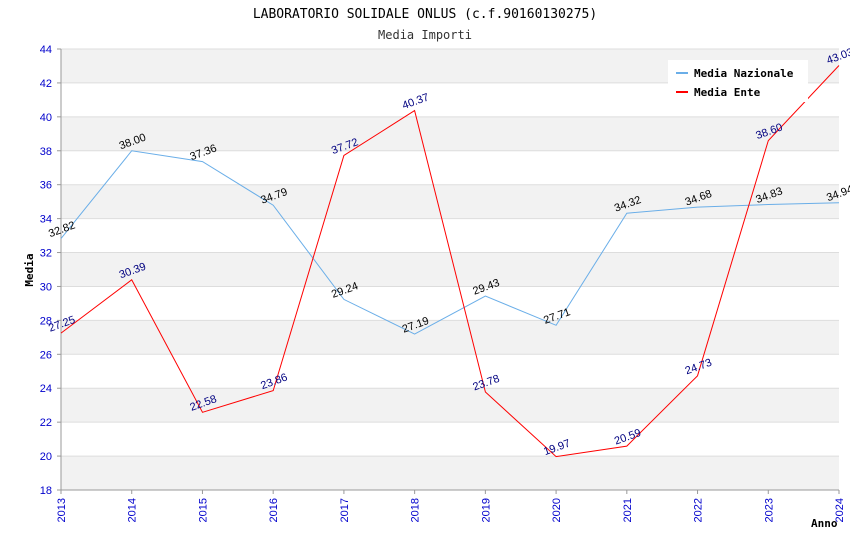  What do you see at coordinates (133, 510) in the screenshot?
I see `x-tick-label: 2014` at bounding box center [133, 510].